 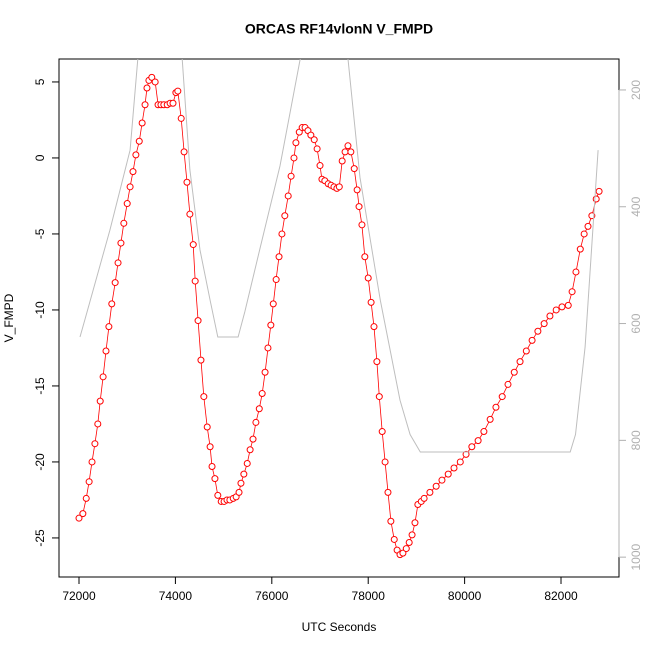 What do you see at coordinates (369, 596) in the screenshot?
I see `x-tick-label: 78000` at bounding box center [369, 596].